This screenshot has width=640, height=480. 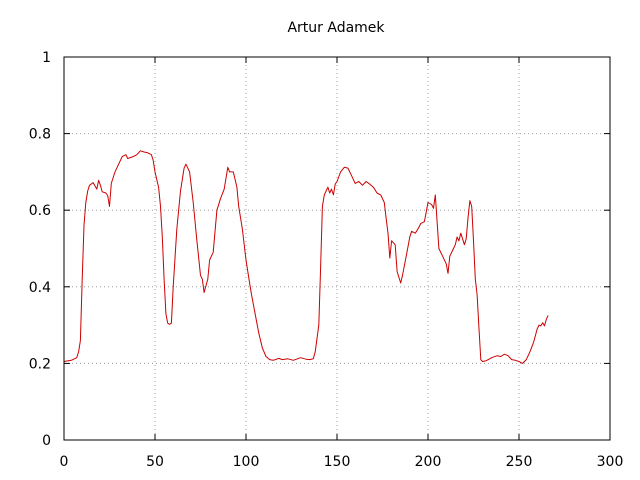 What do you see at coordinates (46, 58) in the screenshot?
I see `y-tick-label: 1` at bounding box center [46, 58].